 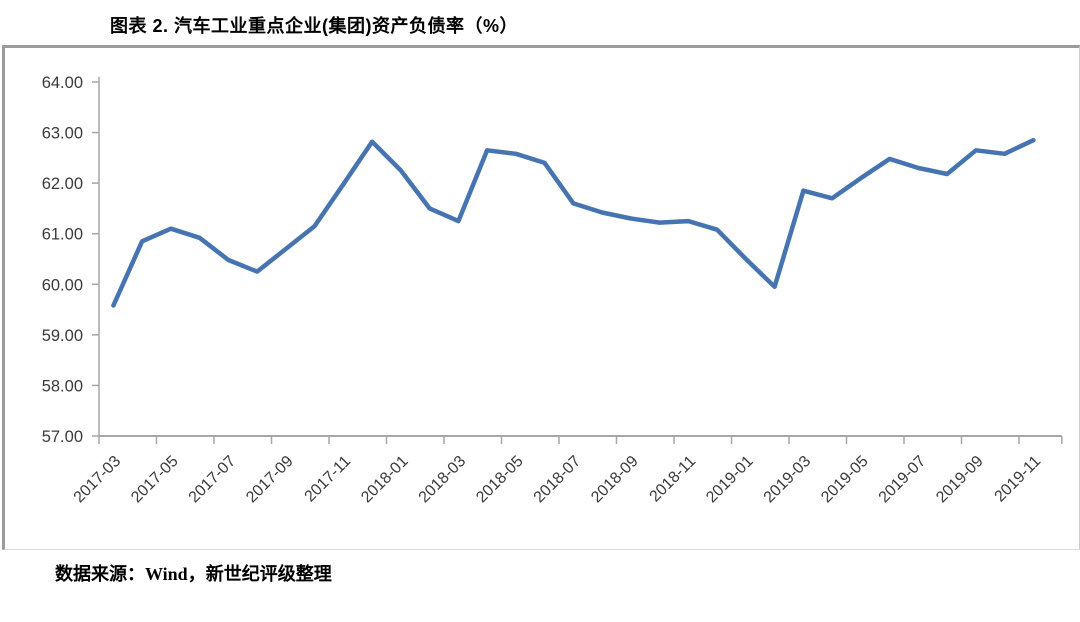 What do you see at coordinates (62, 386) in the screenshot?
I see `y-tick-label: 58.00` at bounding box center [62, 386].